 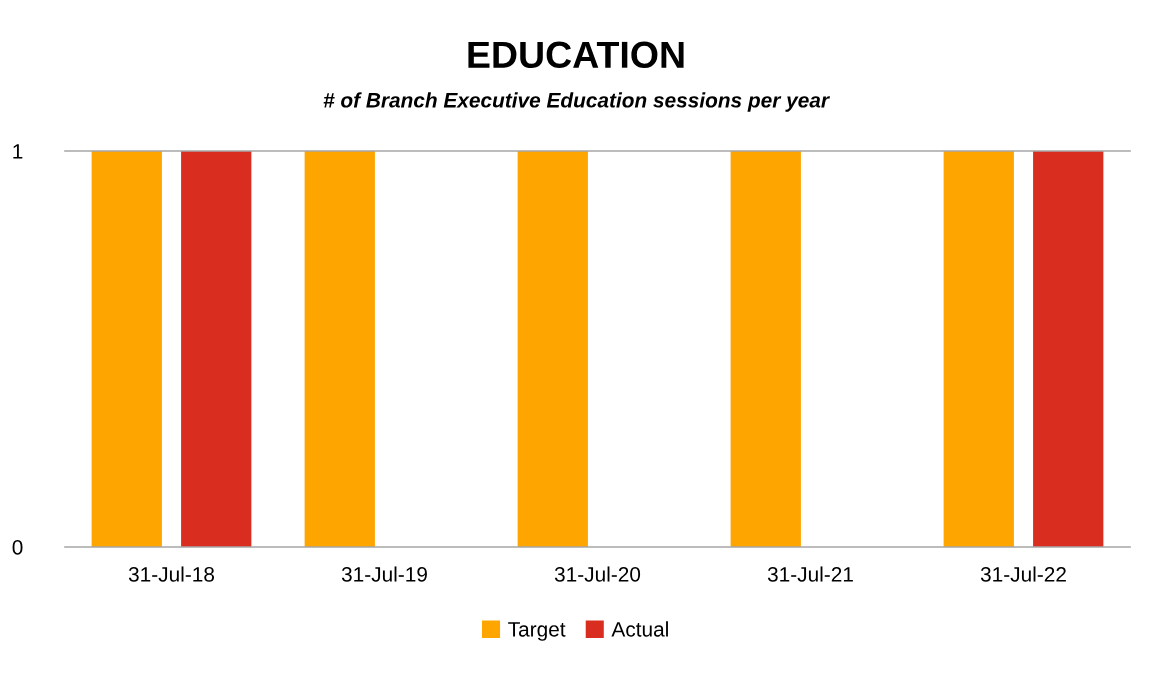 What do you see at coordinates (537, 631) in the screenshot?
I see `legend-label: Target` at bounding box center [537, 631].